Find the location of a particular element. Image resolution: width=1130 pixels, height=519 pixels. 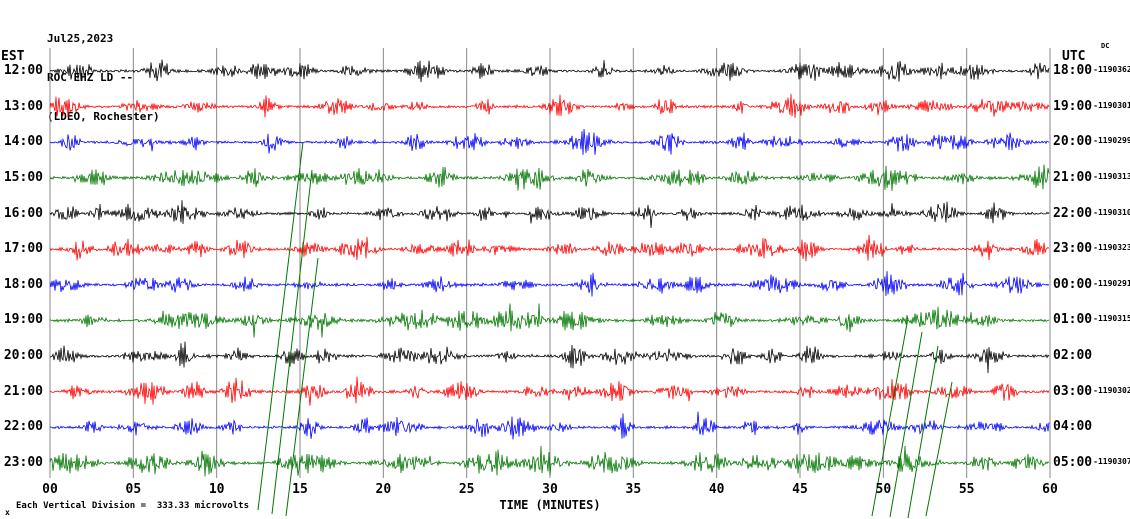

utc-time: 02:00 is located at coordinates (1073, 356).